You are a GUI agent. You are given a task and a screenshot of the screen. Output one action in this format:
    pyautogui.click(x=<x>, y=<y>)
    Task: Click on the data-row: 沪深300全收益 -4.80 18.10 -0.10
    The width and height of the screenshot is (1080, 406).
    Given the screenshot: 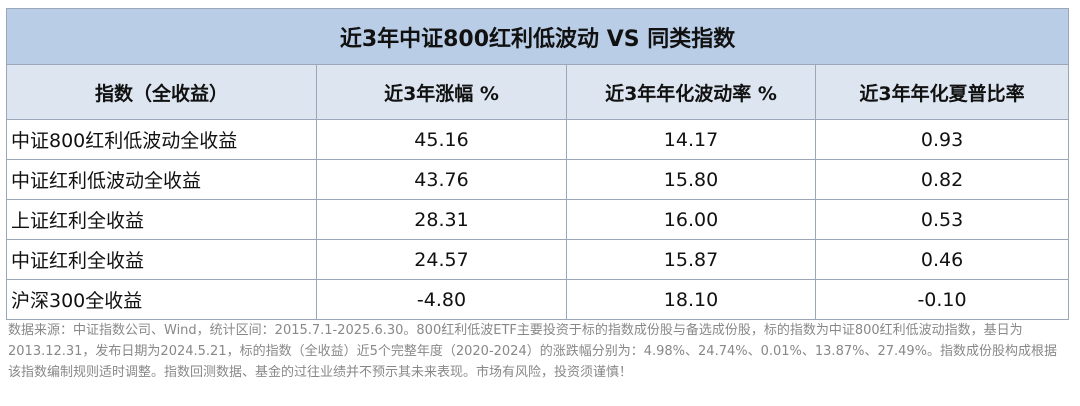 What is the action you would take?
    pyautogui.click(x=538, y=299)
    